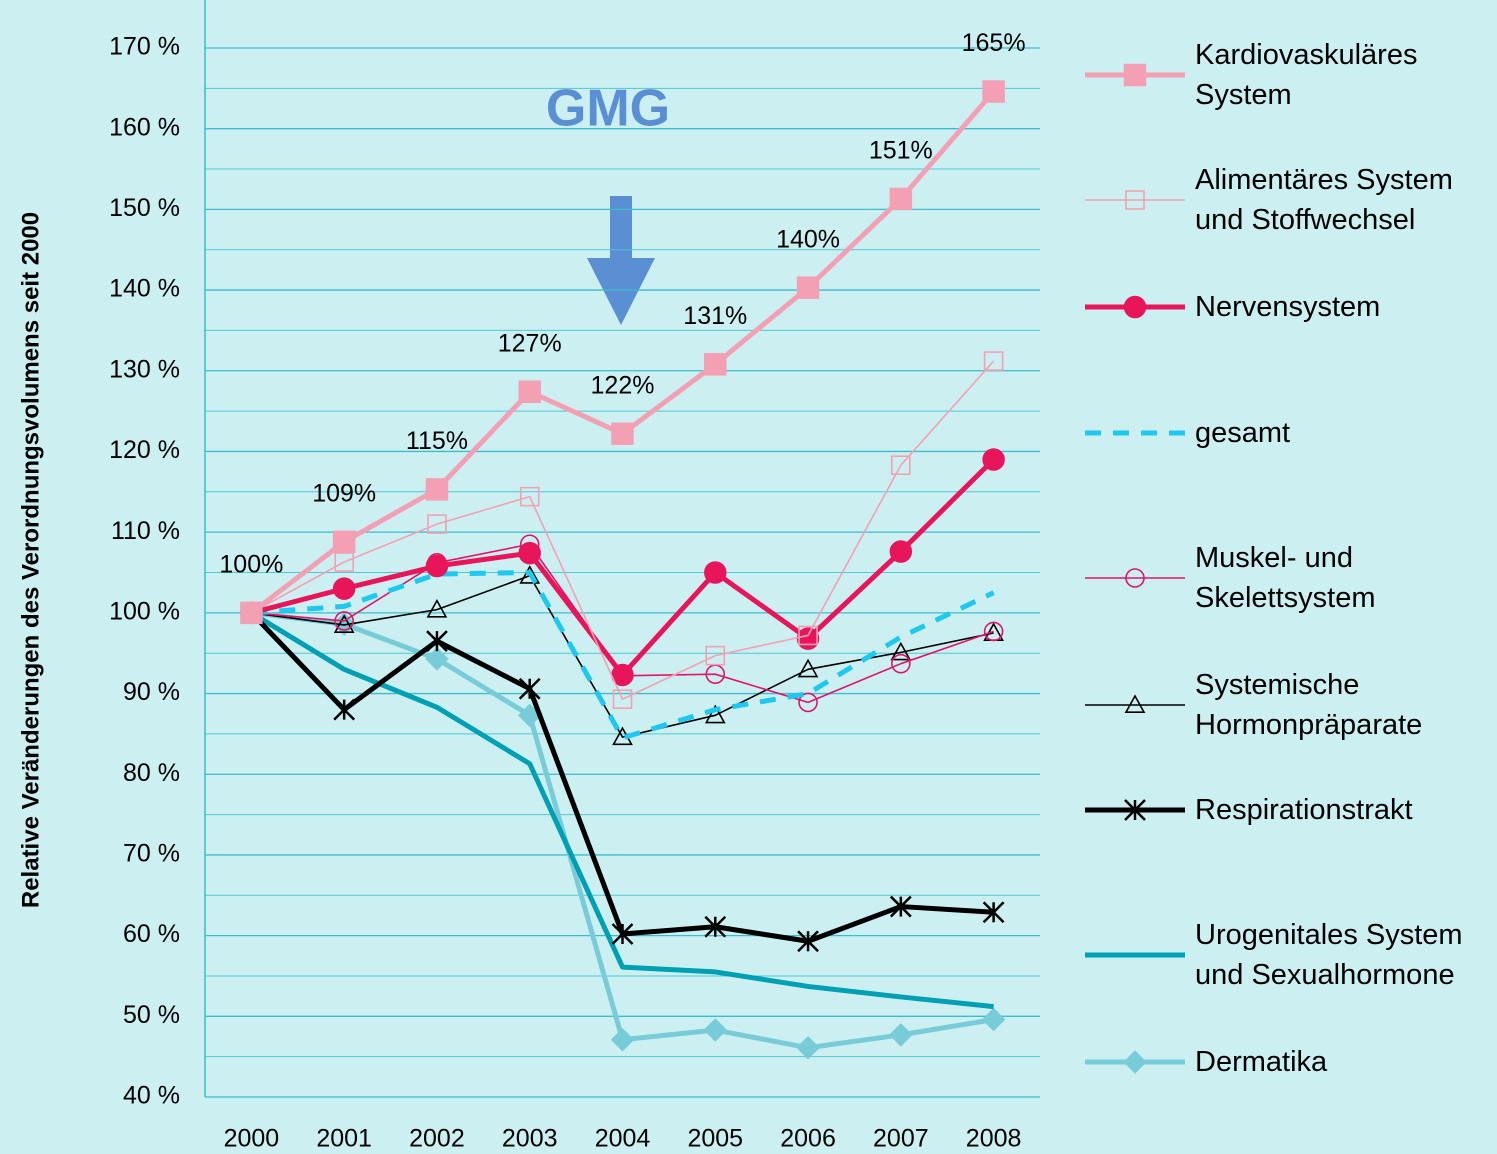 This screenshot has width=1497, height=1154. I want to click on y-tick-label: 90 %, so click(151, 692).